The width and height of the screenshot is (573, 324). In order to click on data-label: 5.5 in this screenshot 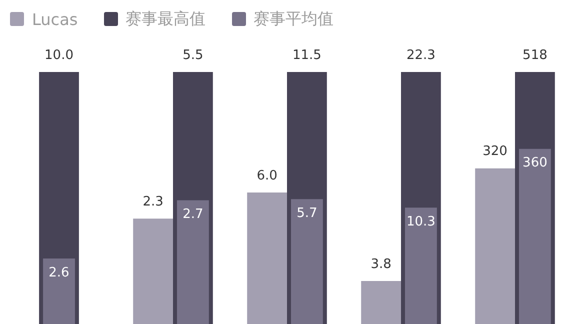, I will do `click(193, 55)`.